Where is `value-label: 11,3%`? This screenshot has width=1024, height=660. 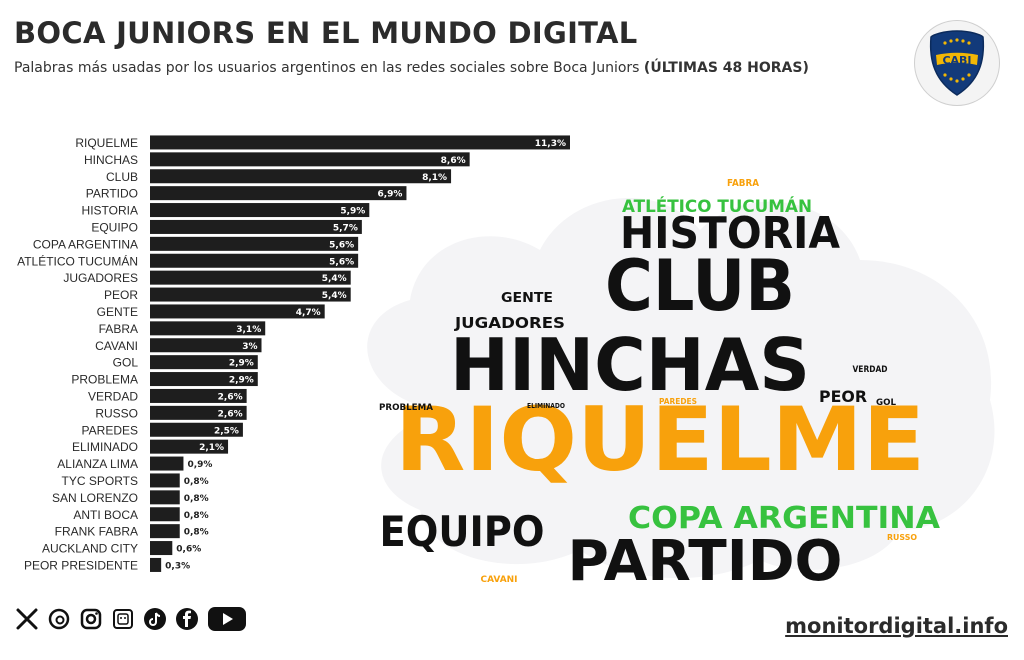 value-label: 11,3% is located at coordinates (550, 144).